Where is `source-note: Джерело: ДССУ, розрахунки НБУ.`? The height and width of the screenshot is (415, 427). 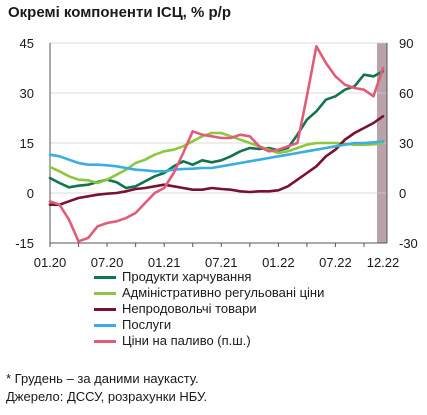
source-note: Джерело: ДССУ, розрахунки НБУ. is located at coordinates (107, 396).